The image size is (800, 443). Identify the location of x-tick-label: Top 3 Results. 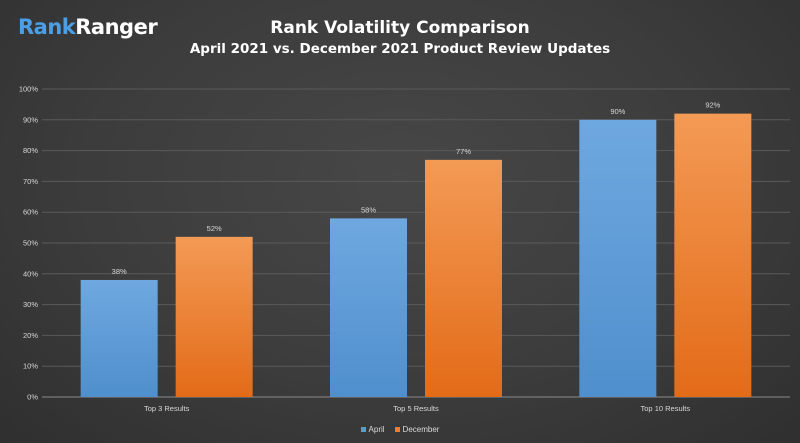
(167, 408).